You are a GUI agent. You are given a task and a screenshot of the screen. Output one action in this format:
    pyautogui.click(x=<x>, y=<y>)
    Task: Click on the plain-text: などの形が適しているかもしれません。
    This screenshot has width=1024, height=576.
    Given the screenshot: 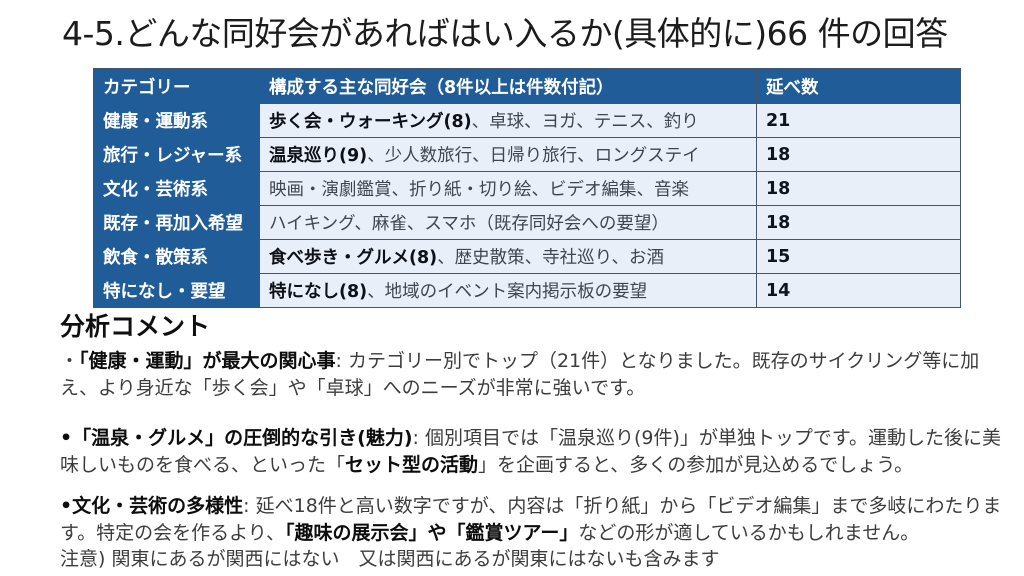 What is the action you would take?
    pyautogui.click(x=749, y=532)
    